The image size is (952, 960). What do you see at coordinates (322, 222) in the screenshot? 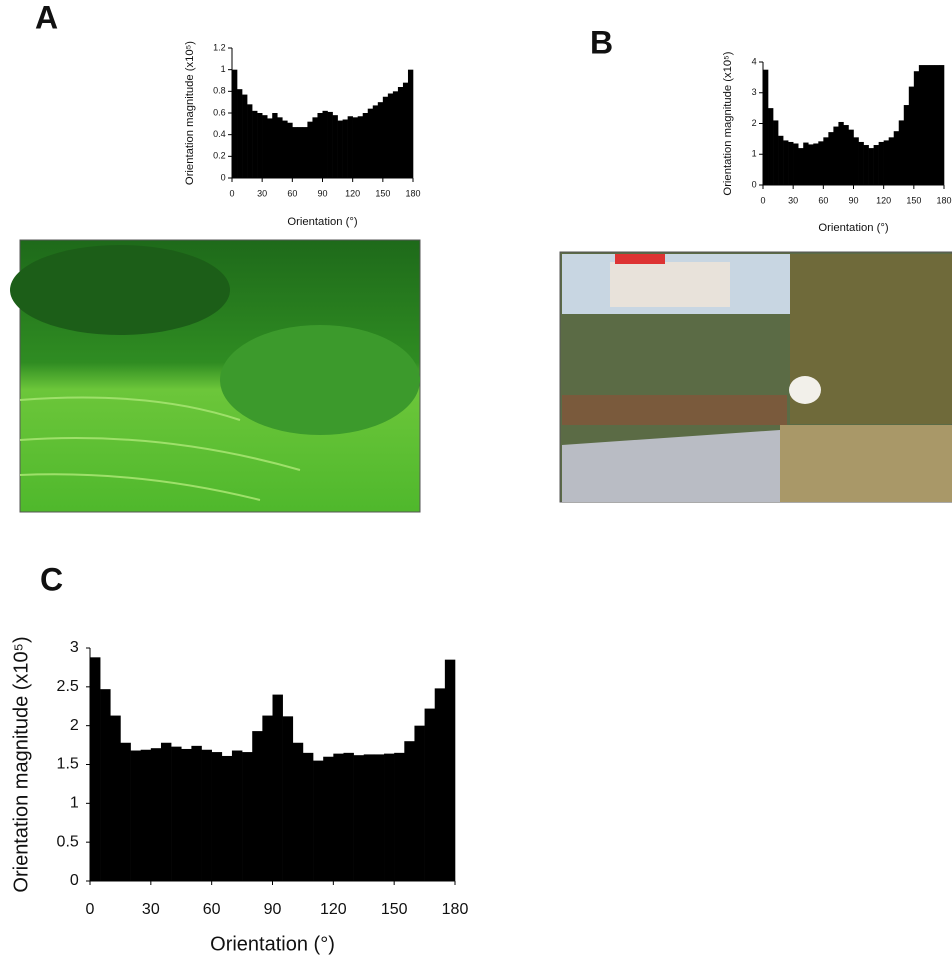
I see `x-axis-title: Orientation (°)` at bounding box center [322, 222].